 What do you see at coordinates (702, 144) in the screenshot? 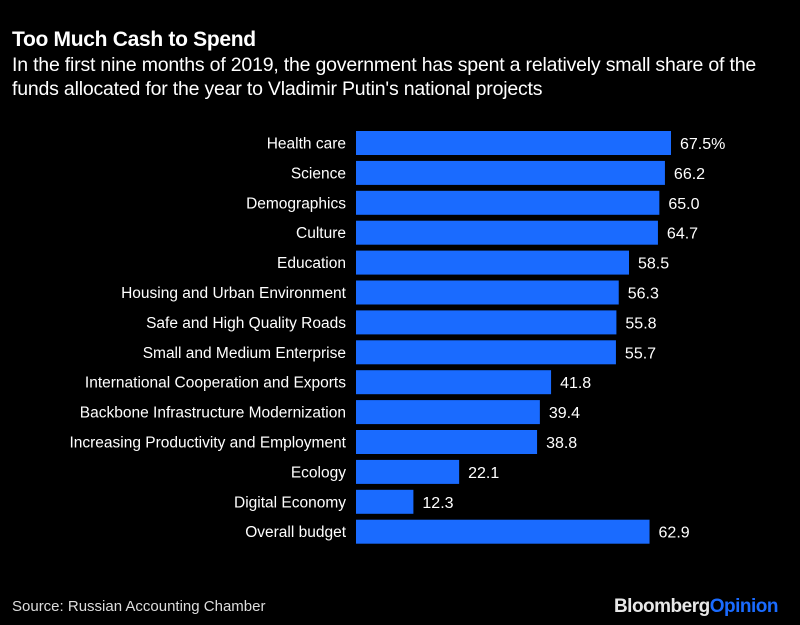
I see `value-label: 67.5%` at bounding box center [702, 144].